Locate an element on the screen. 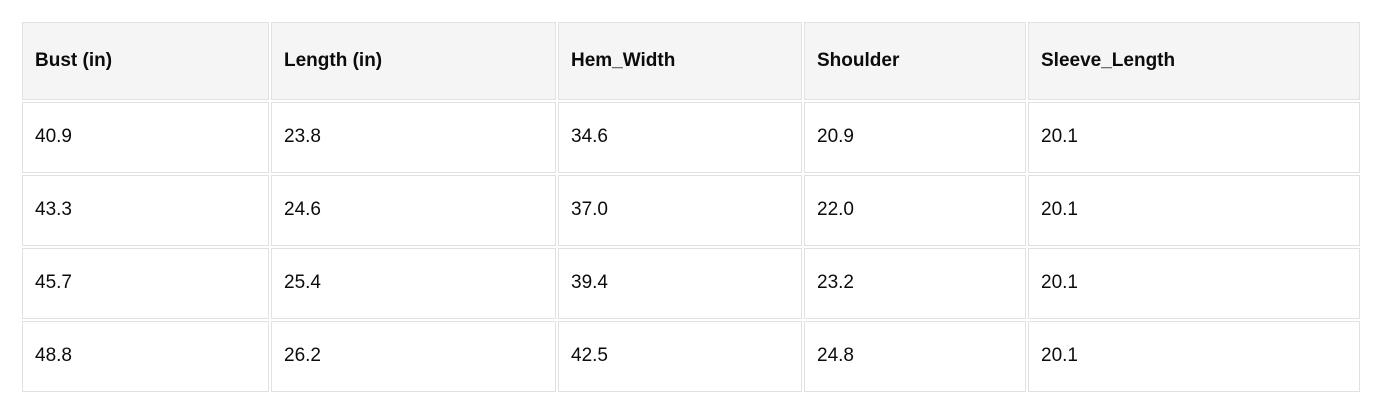 The height and width of the screenshot is (413, 1381). table-cell: 34.6 is located at coordinates (680, 137).